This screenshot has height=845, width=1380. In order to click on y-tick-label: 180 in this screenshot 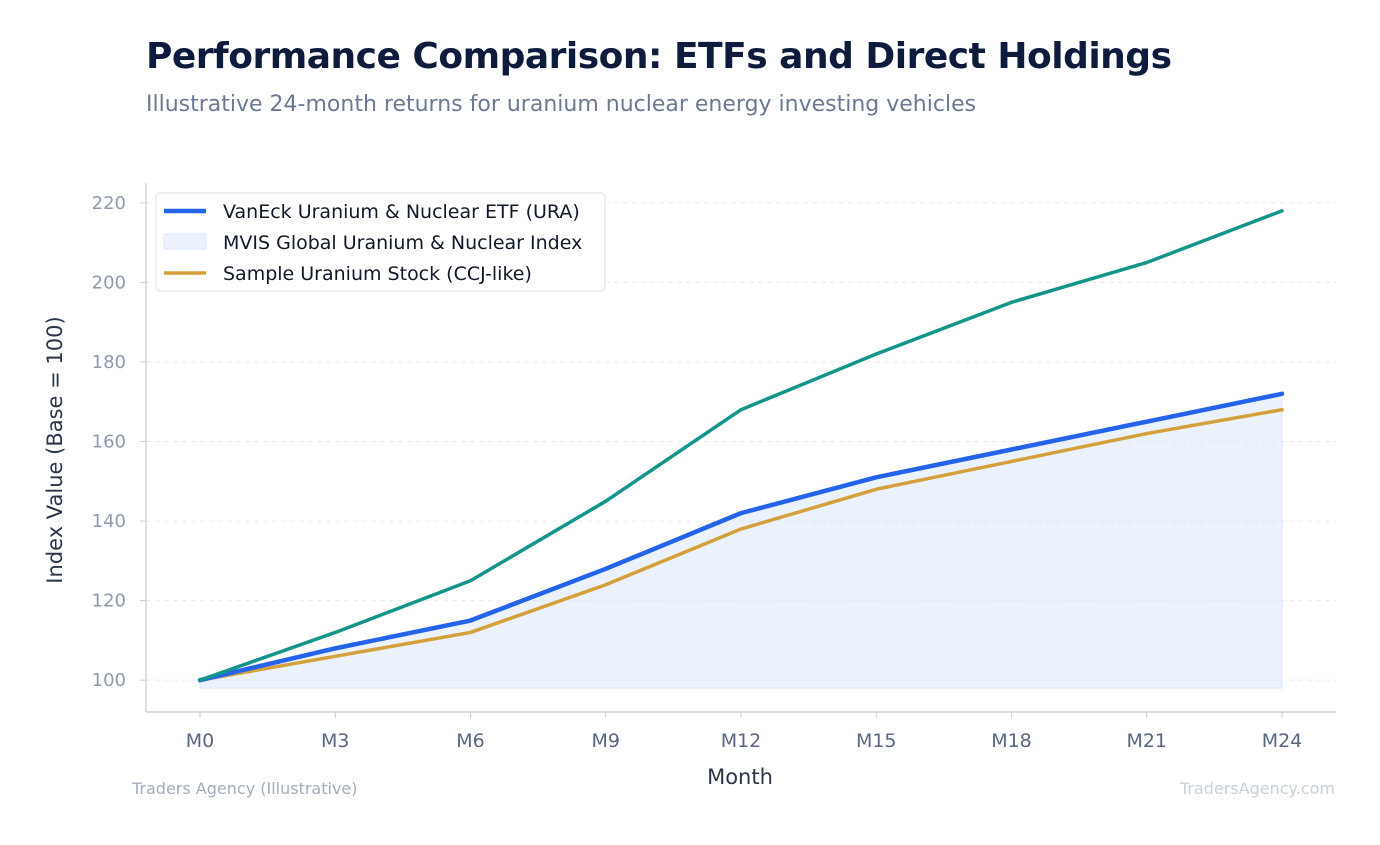, I will do `click(109, 362)`.